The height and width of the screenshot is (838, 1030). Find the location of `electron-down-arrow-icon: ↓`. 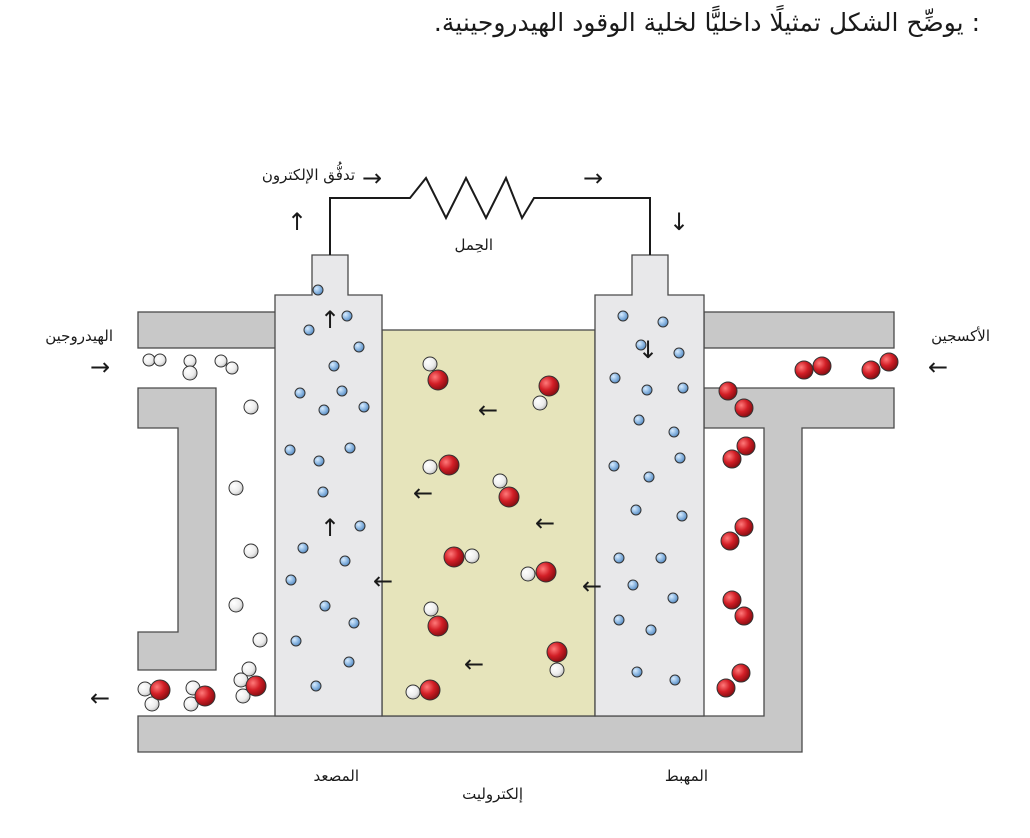

electron-down-arrow-icon: ↓ is located at coordinates (679, 222).